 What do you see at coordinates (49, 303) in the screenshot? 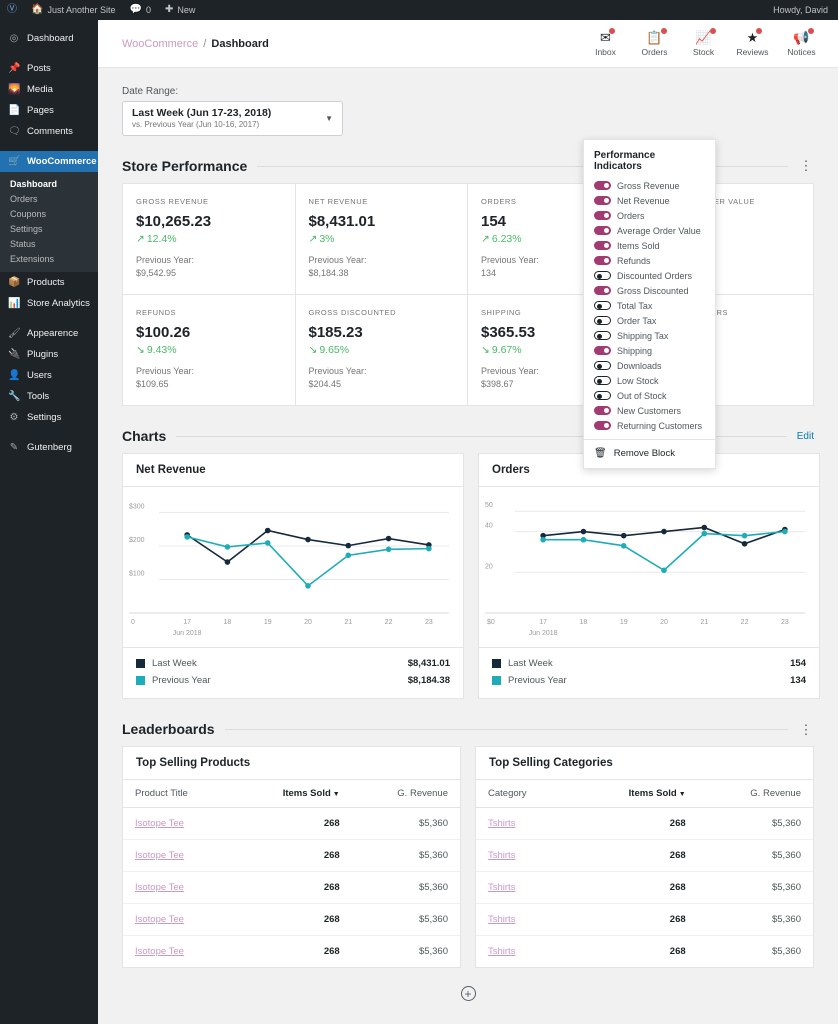
I see `sidebar-item-store-analytics: 📊 Store Analytics` at bounding box center [49, 303].